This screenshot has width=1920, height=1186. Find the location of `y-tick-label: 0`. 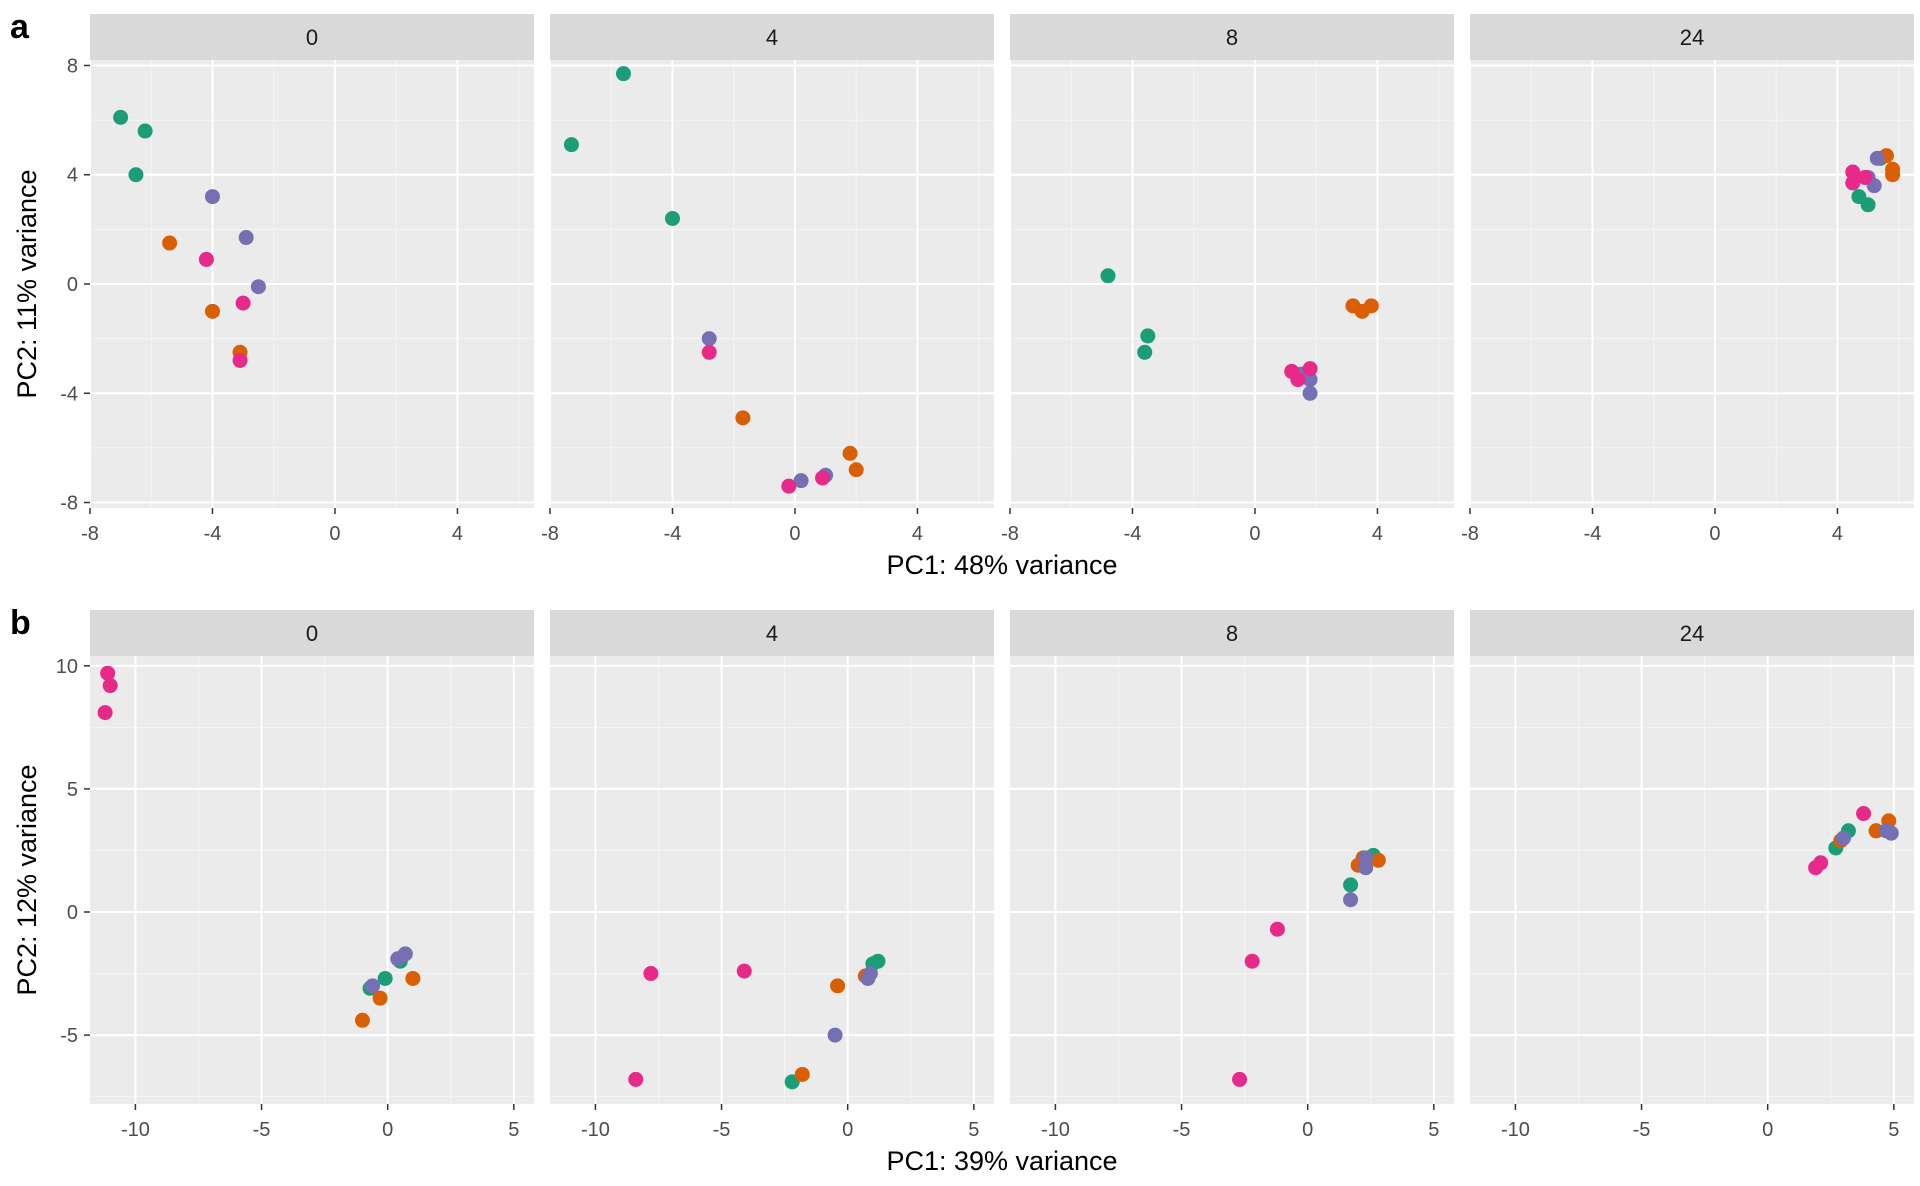

y-tick-label: 0 is located at coordinates (72, 913).